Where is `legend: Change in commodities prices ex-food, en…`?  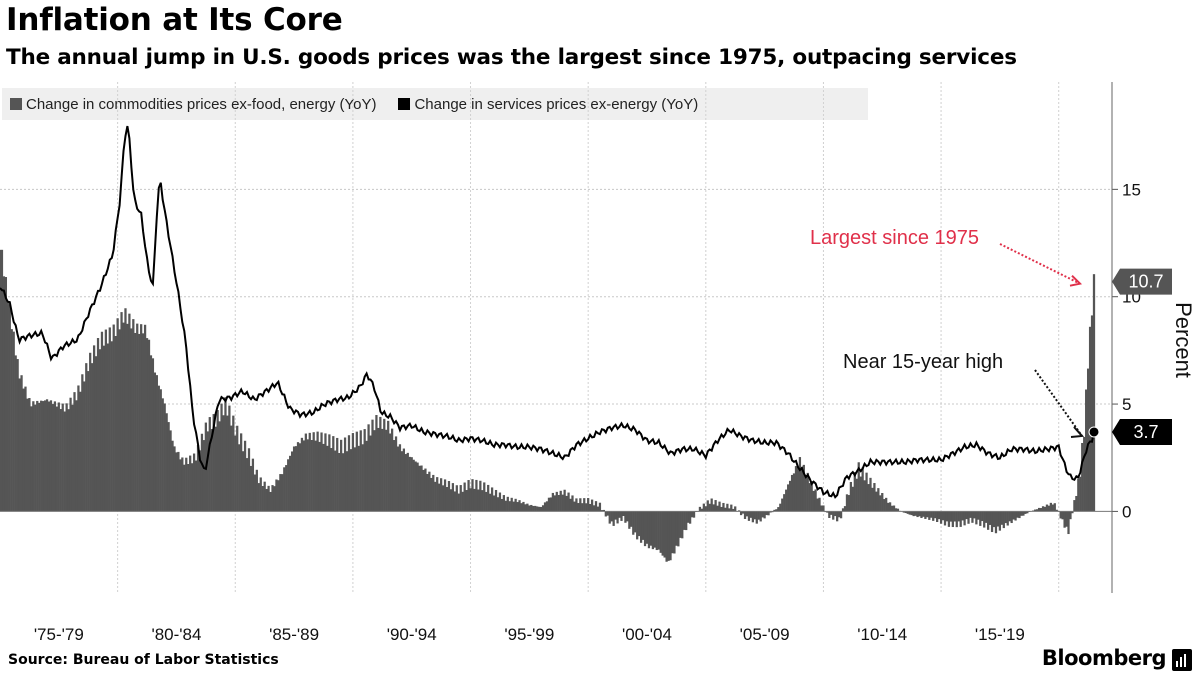 legend: Change in commodities prices ex-food, en… is located at coordinates (435, 104).